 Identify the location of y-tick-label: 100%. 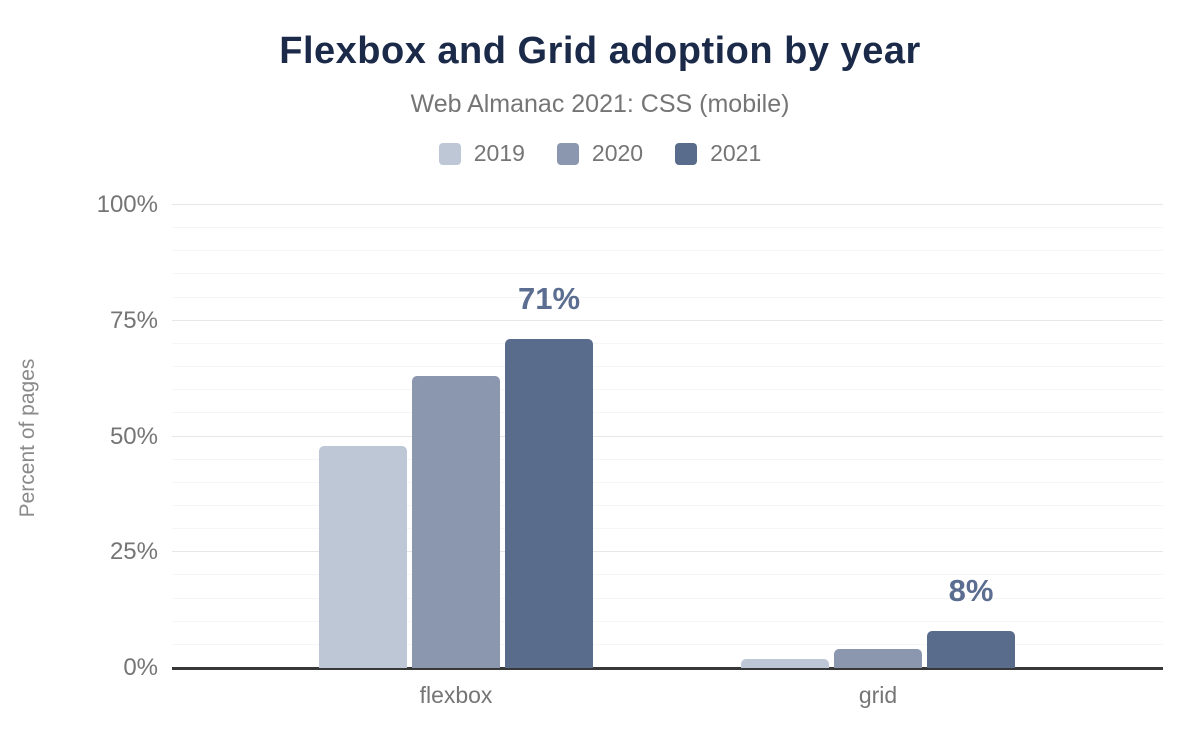
(127, 204).